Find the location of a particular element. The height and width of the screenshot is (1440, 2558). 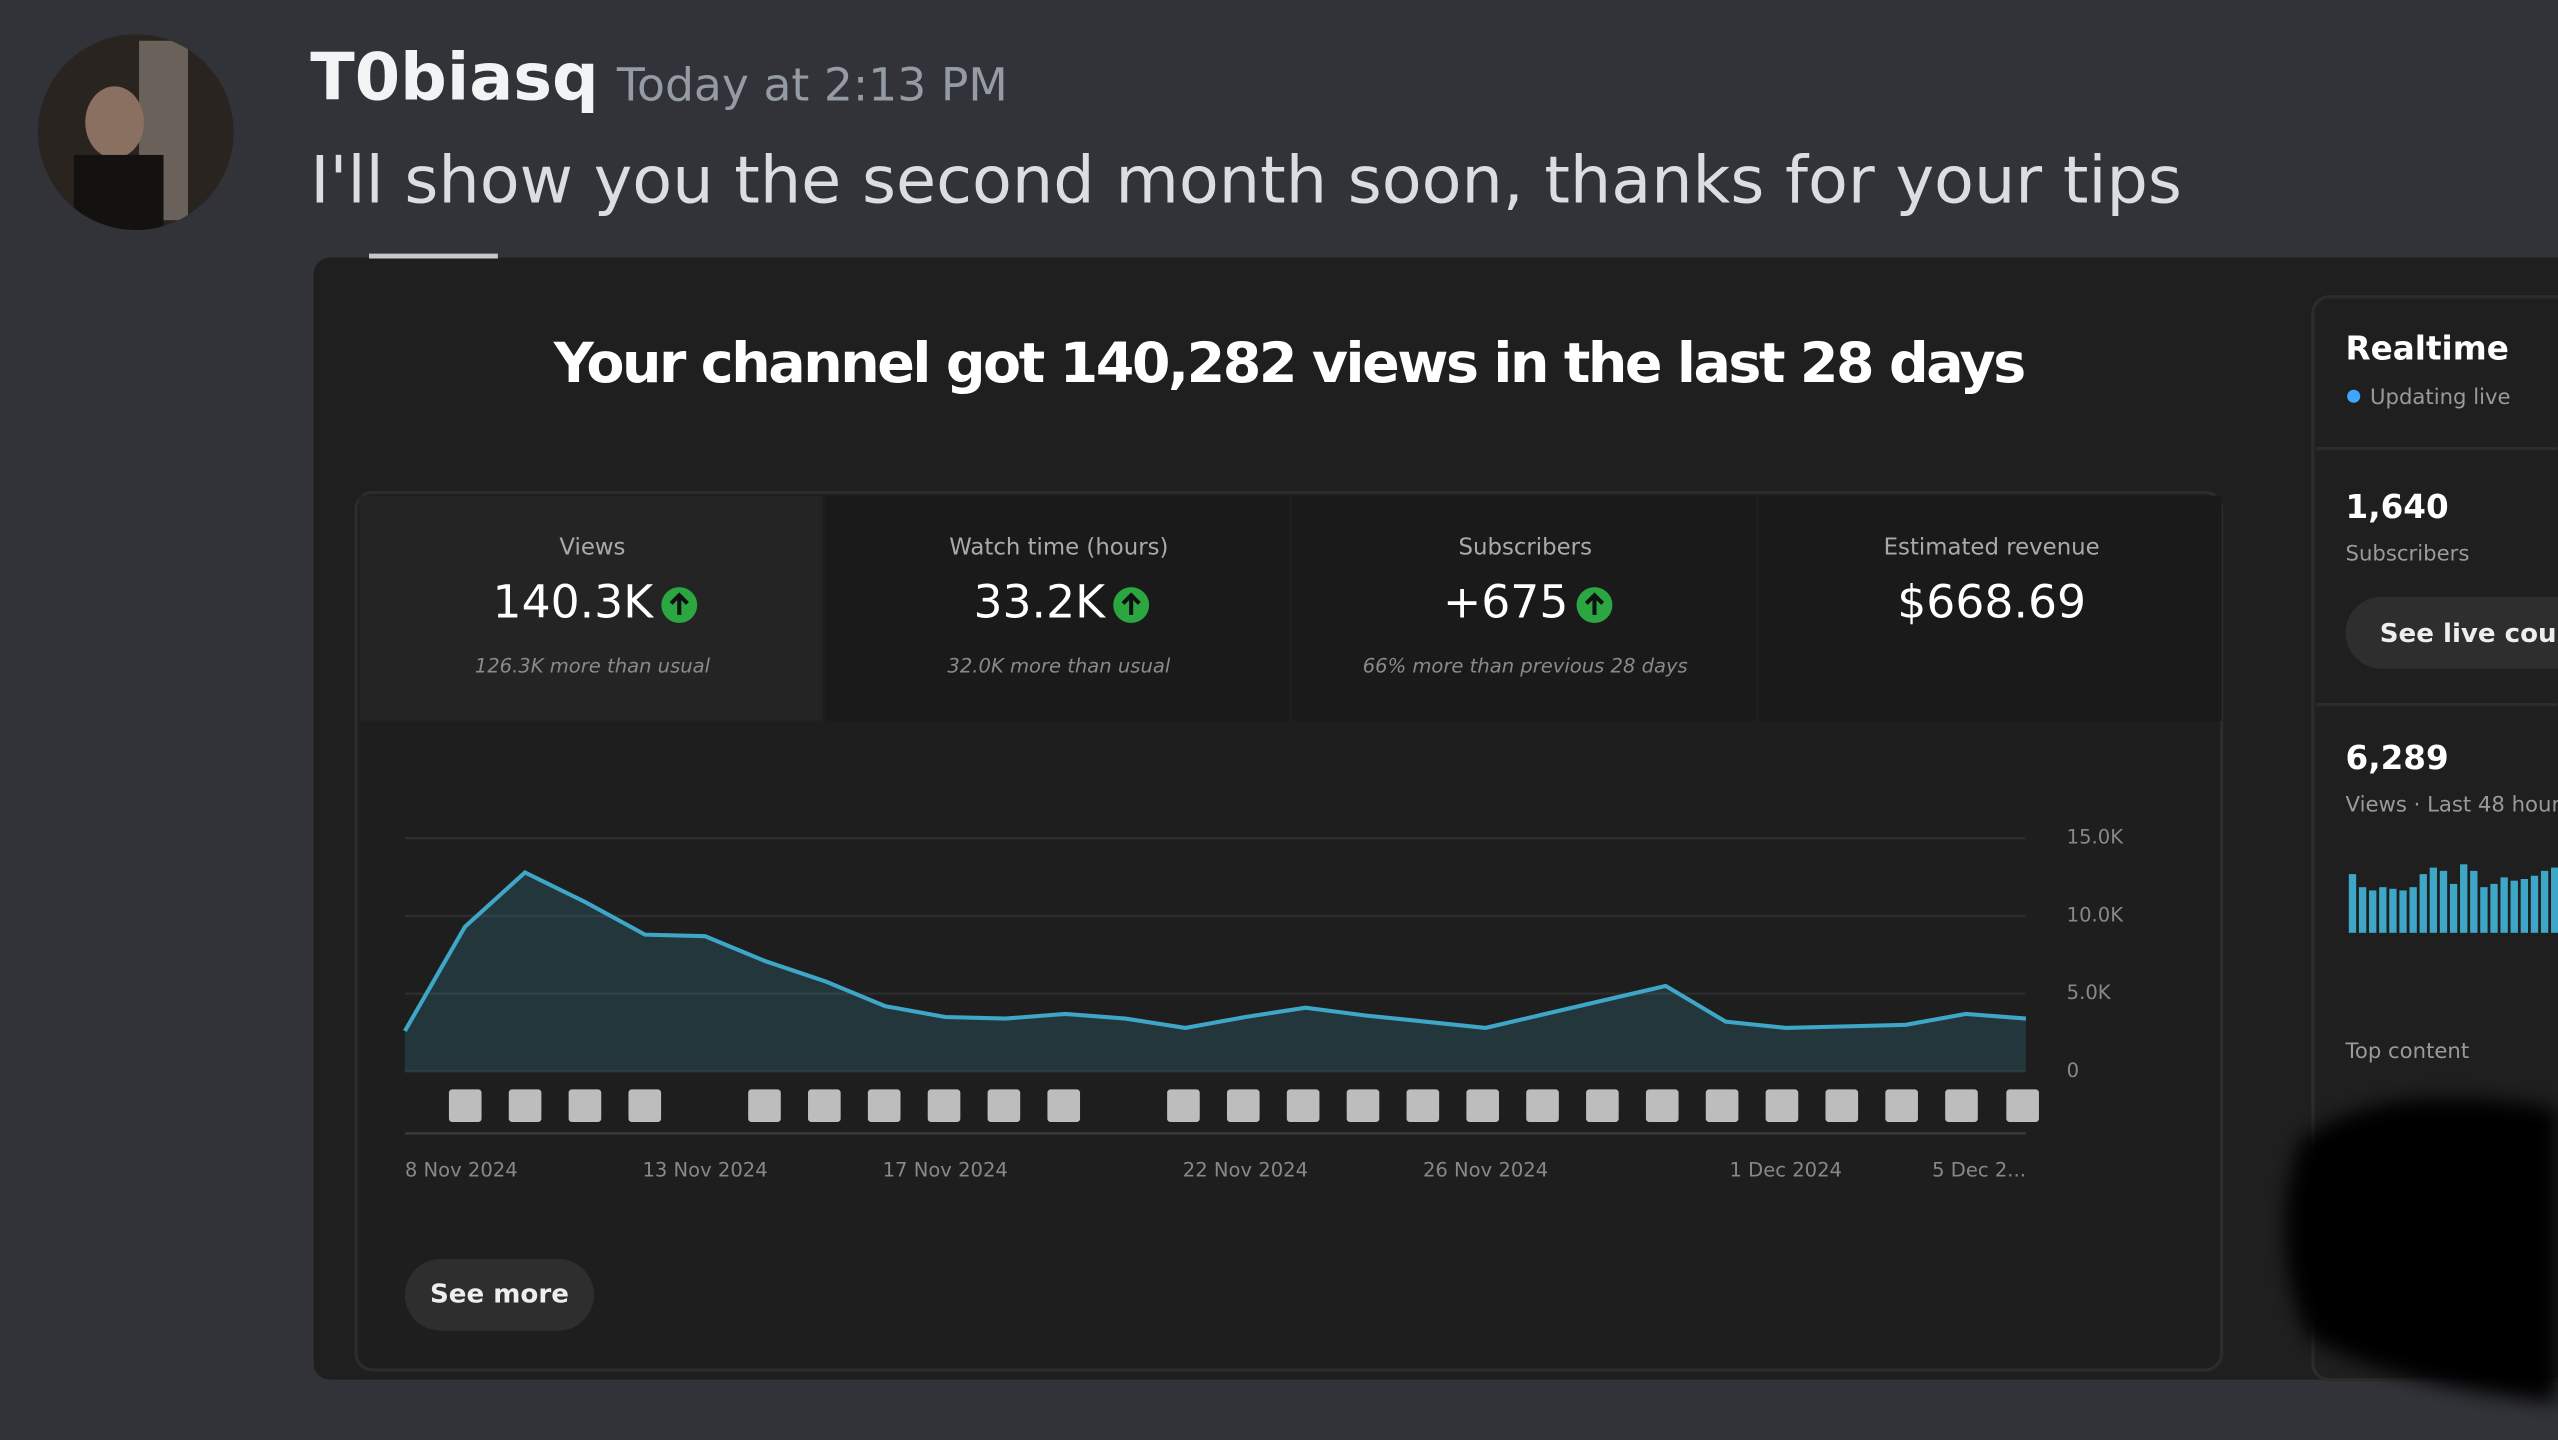

metric-note: 32.0K more than usual is located at coordinates (1058, 665).